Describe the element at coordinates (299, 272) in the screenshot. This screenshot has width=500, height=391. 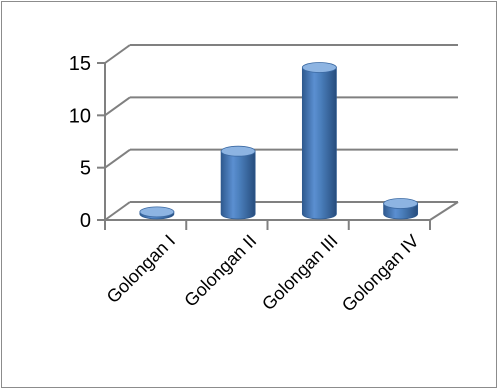
I see `x-category-label: Golongan III` at that location.